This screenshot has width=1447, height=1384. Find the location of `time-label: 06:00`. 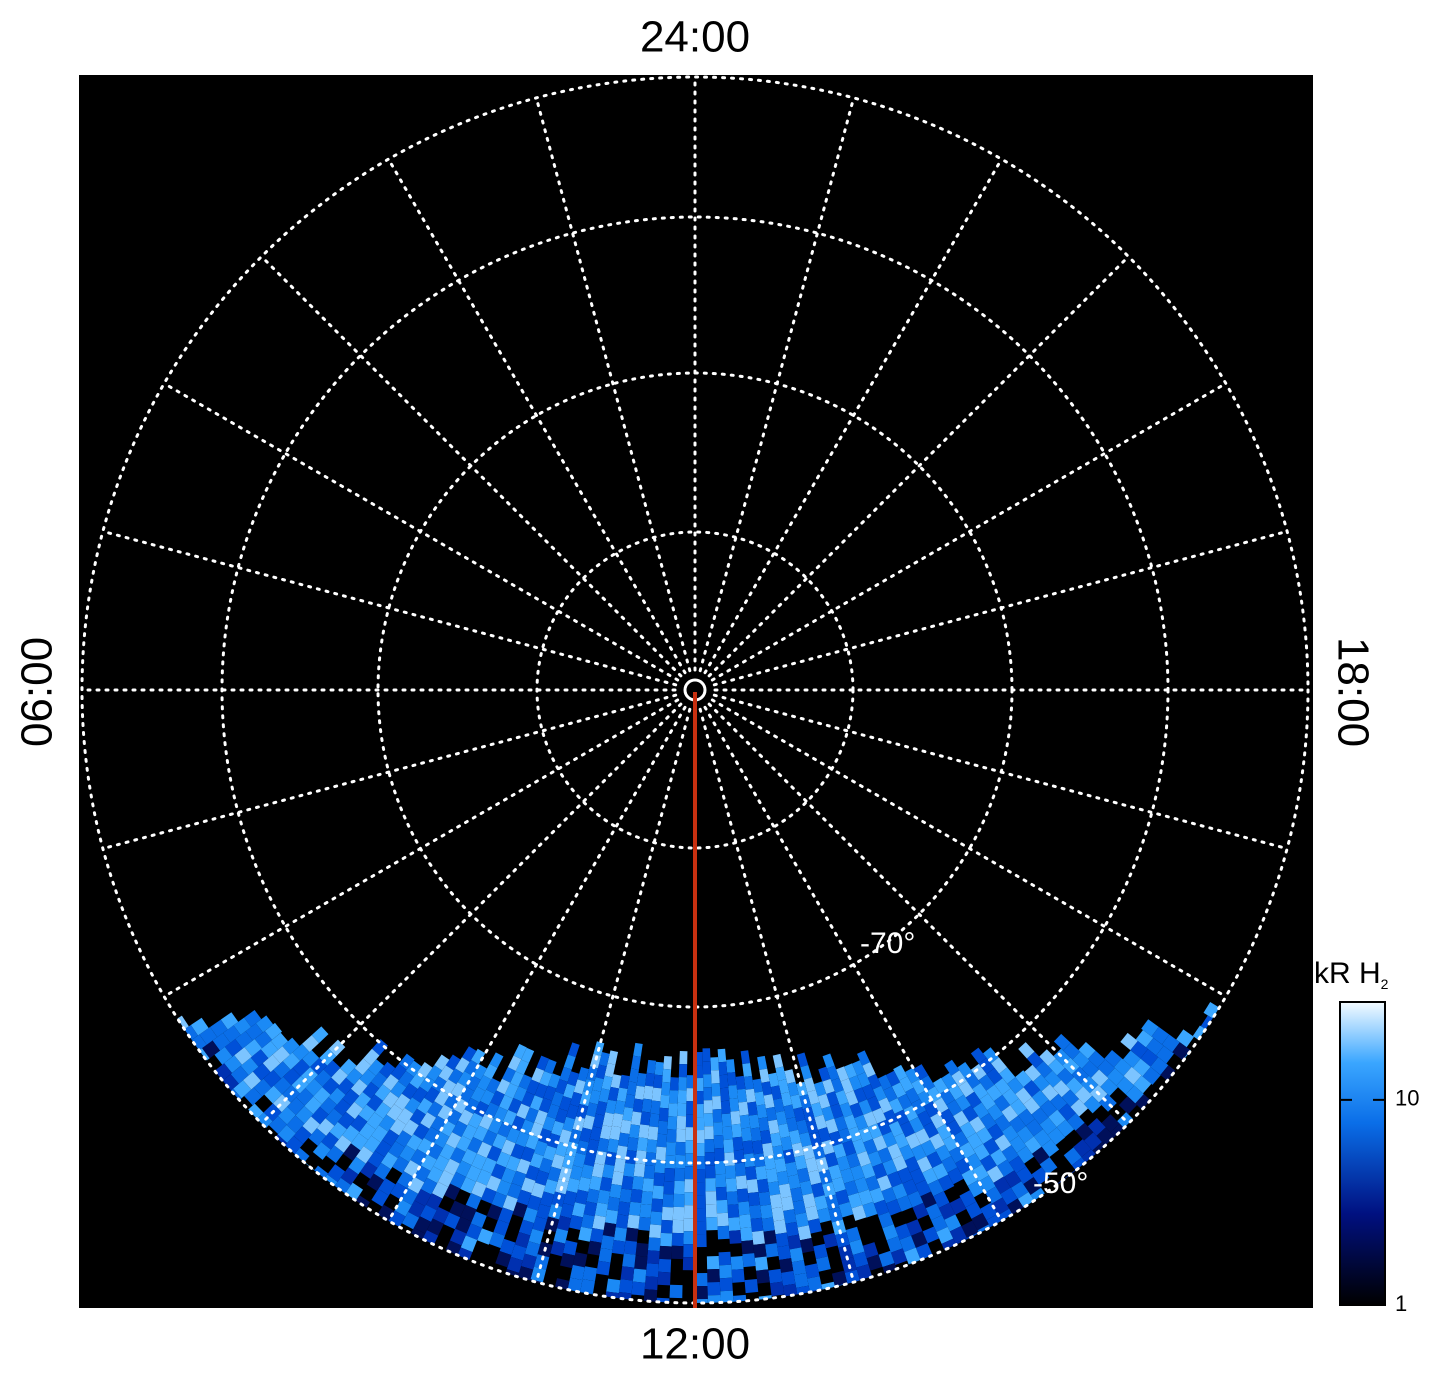

time-label: 06:00 is located at coordinates (37, 692).